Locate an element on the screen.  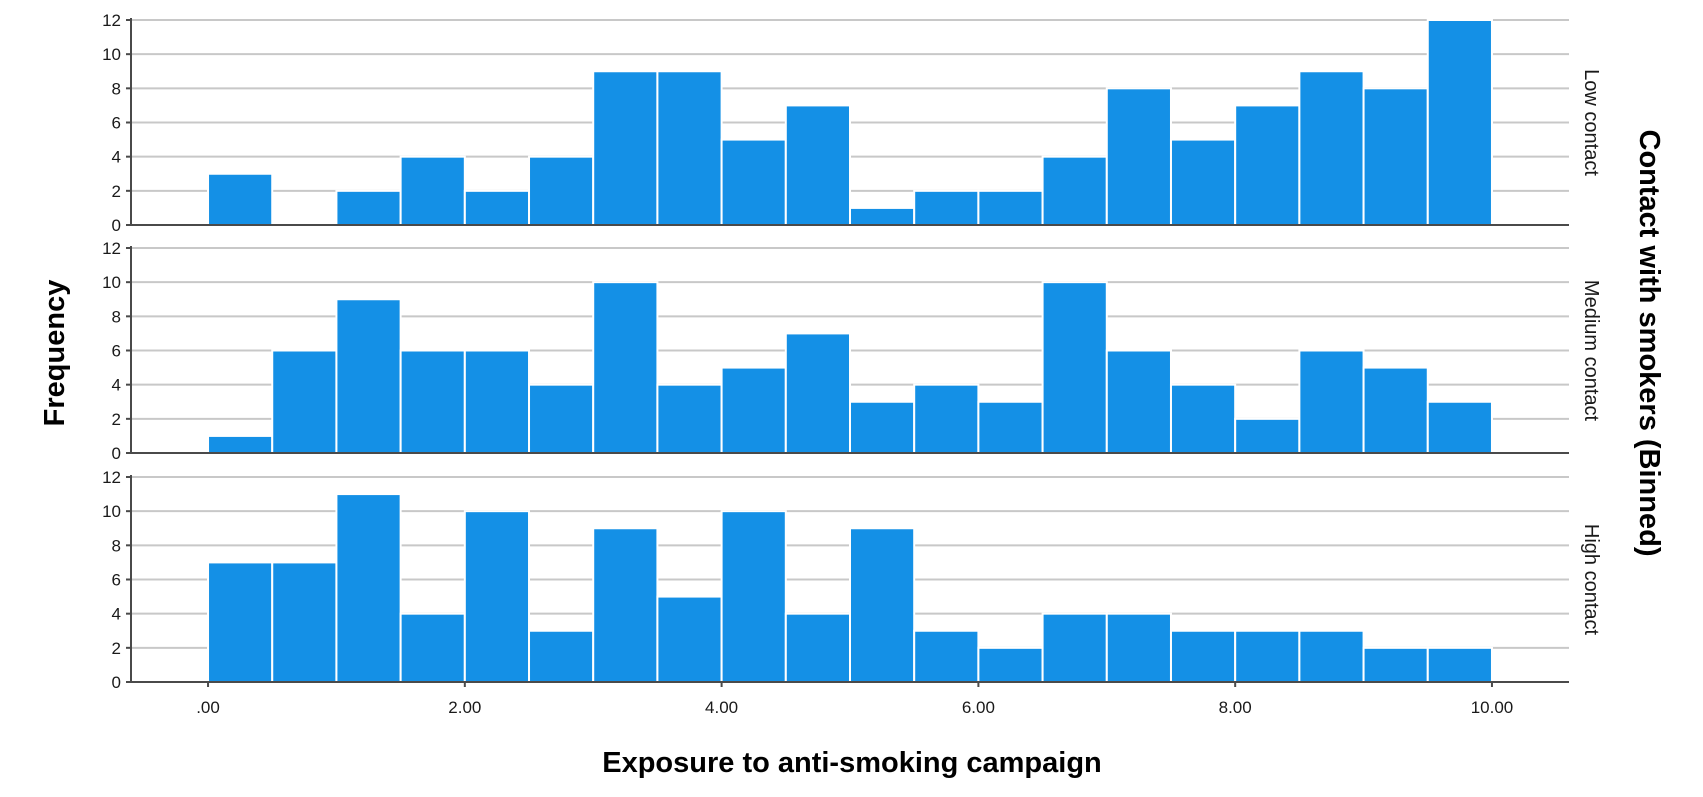
x-tick-label: 8.00 is located at coordinates (1235, 707).